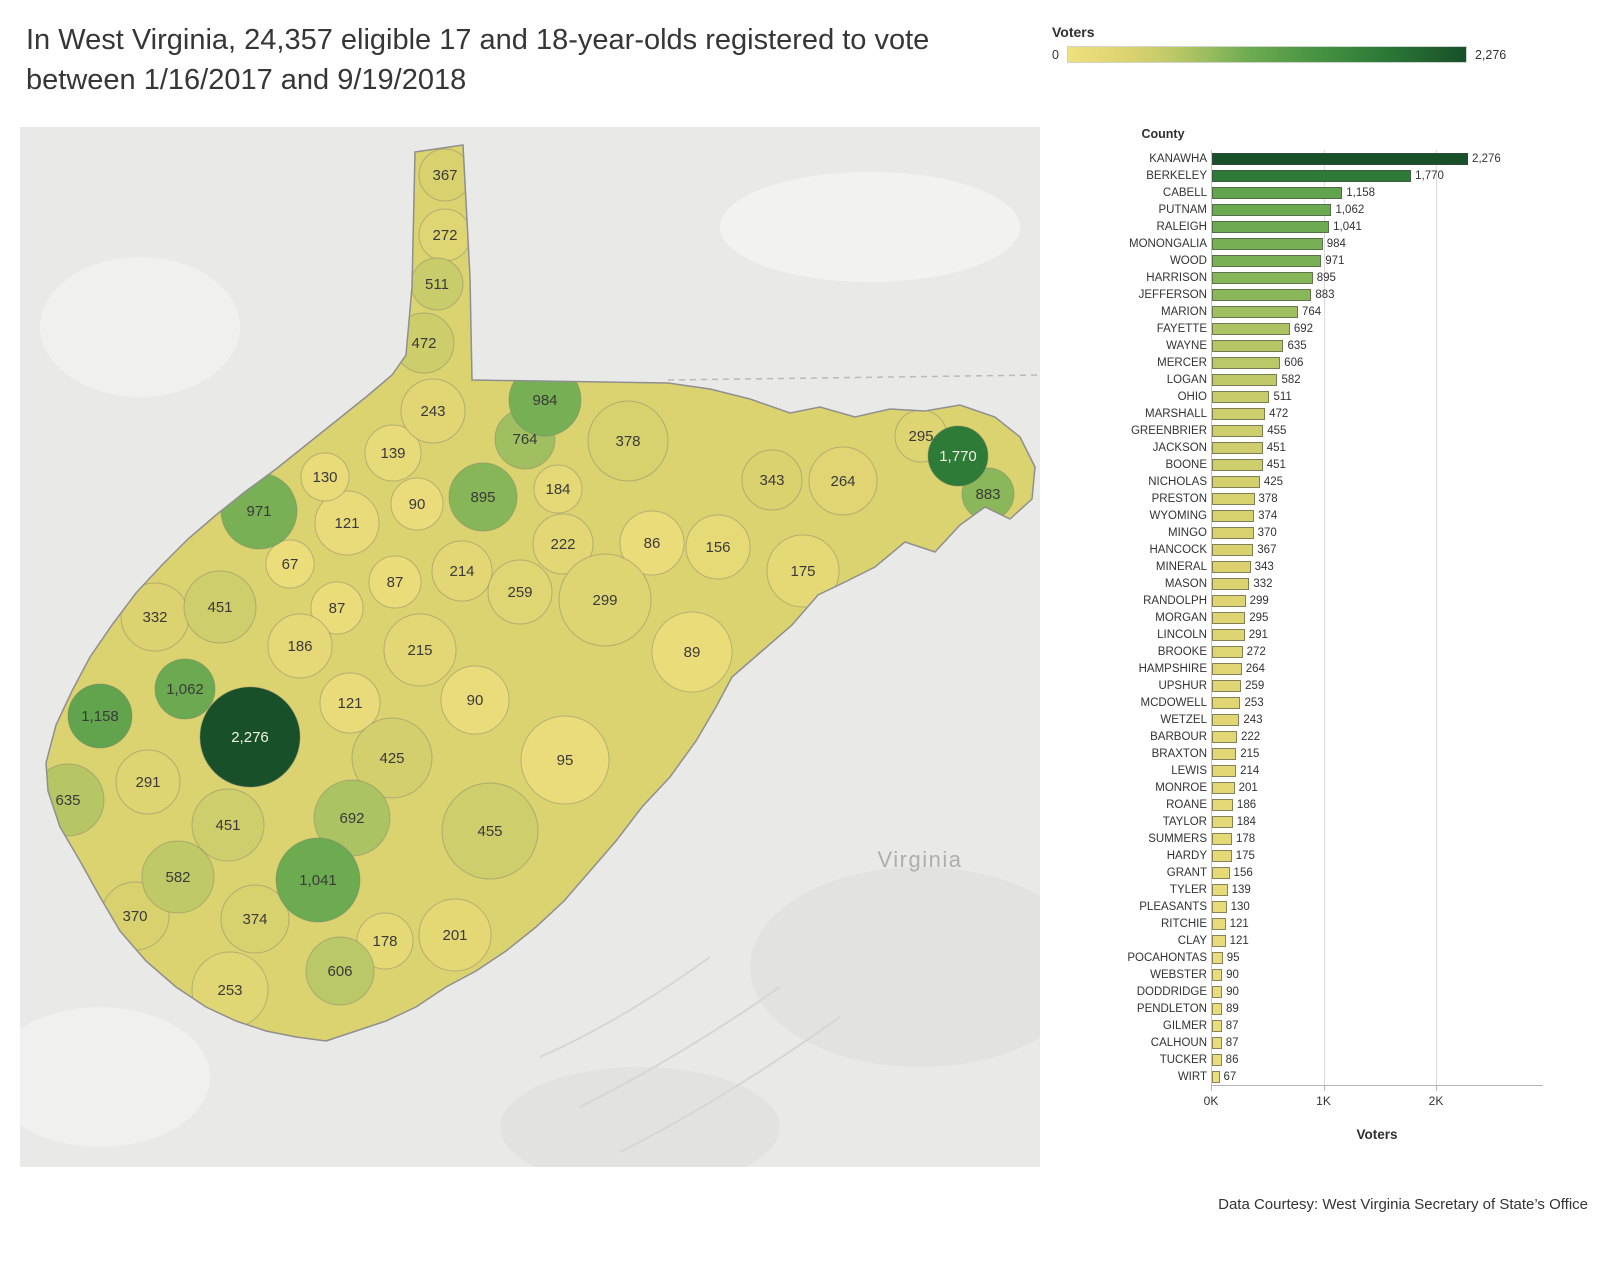 Image resolution: width=1600 pixels, height=1280 pixels. I want to click on county-region-wirt, so click(290, 564).